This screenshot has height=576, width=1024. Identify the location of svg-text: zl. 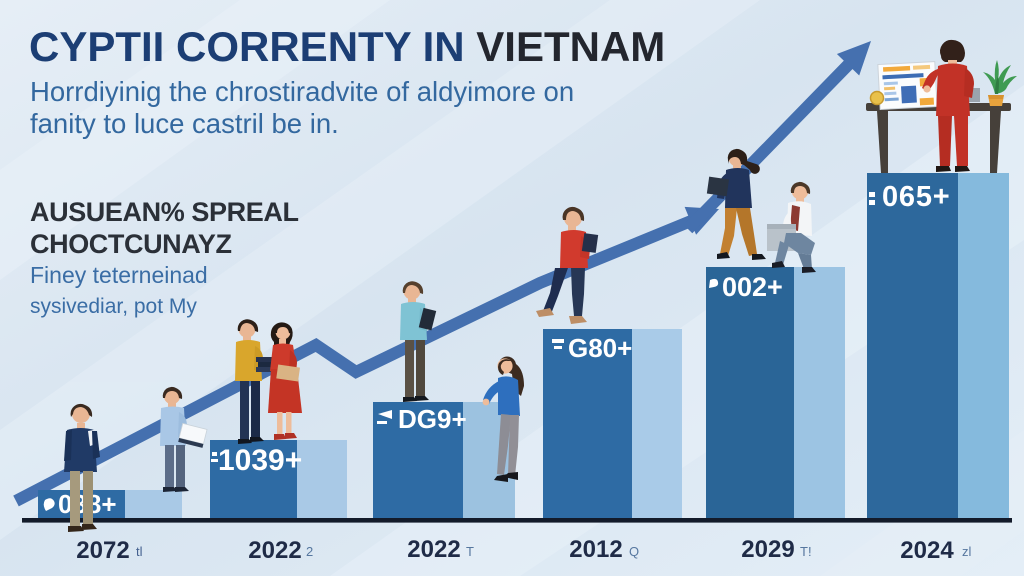
(967, 551).